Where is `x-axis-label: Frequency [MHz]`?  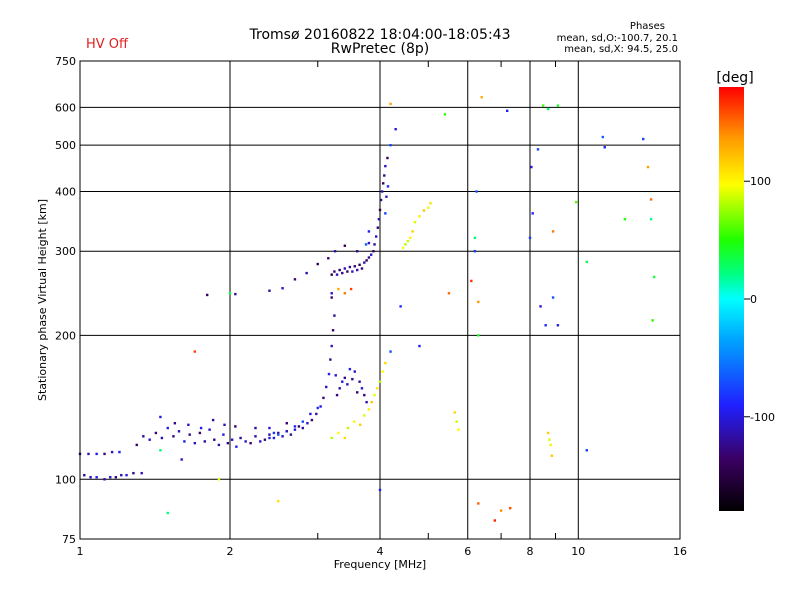 x-axis-label: Frequency [MHz] is located at coordinates (380, 564).